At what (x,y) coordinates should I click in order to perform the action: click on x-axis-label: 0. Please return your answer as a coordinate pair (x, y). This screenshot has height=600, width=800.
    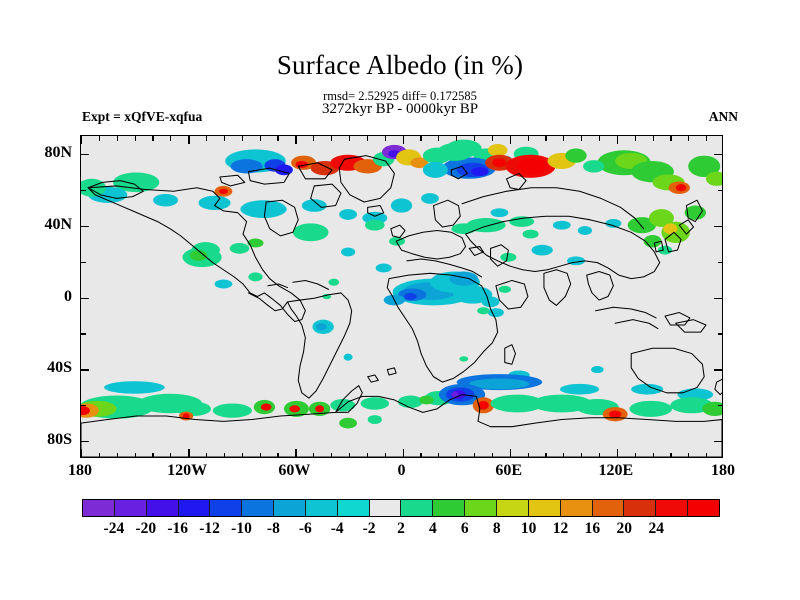
    Looking at the image, I should click on (401, 470).